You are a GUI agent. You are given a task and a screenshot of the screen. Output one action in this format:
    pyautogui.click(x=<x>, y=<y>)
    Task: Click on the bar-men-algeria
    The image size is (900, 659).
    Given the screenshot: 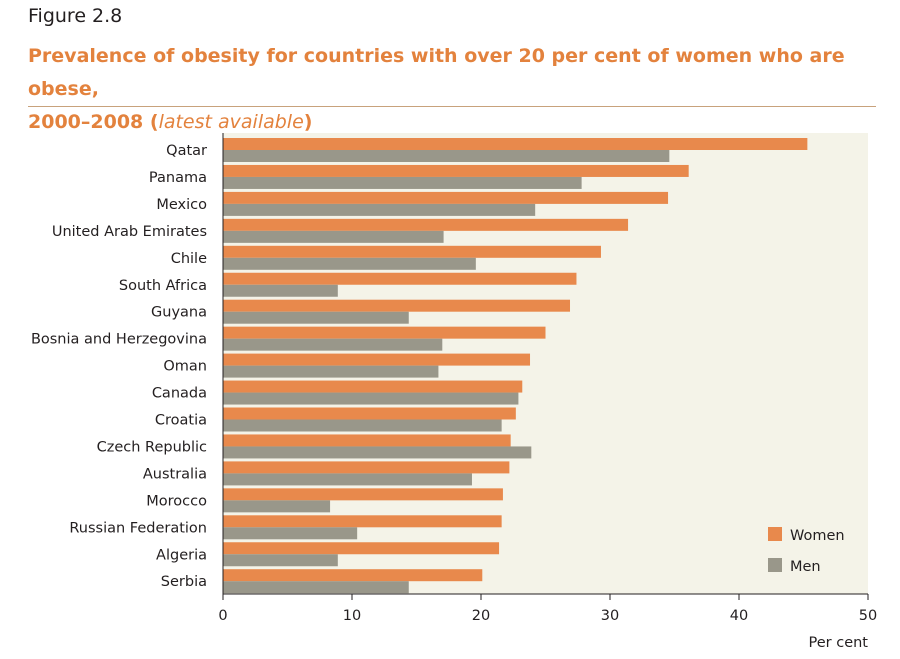 What is the action you would take?
    pyautogui.click(x=280, y=560)
    